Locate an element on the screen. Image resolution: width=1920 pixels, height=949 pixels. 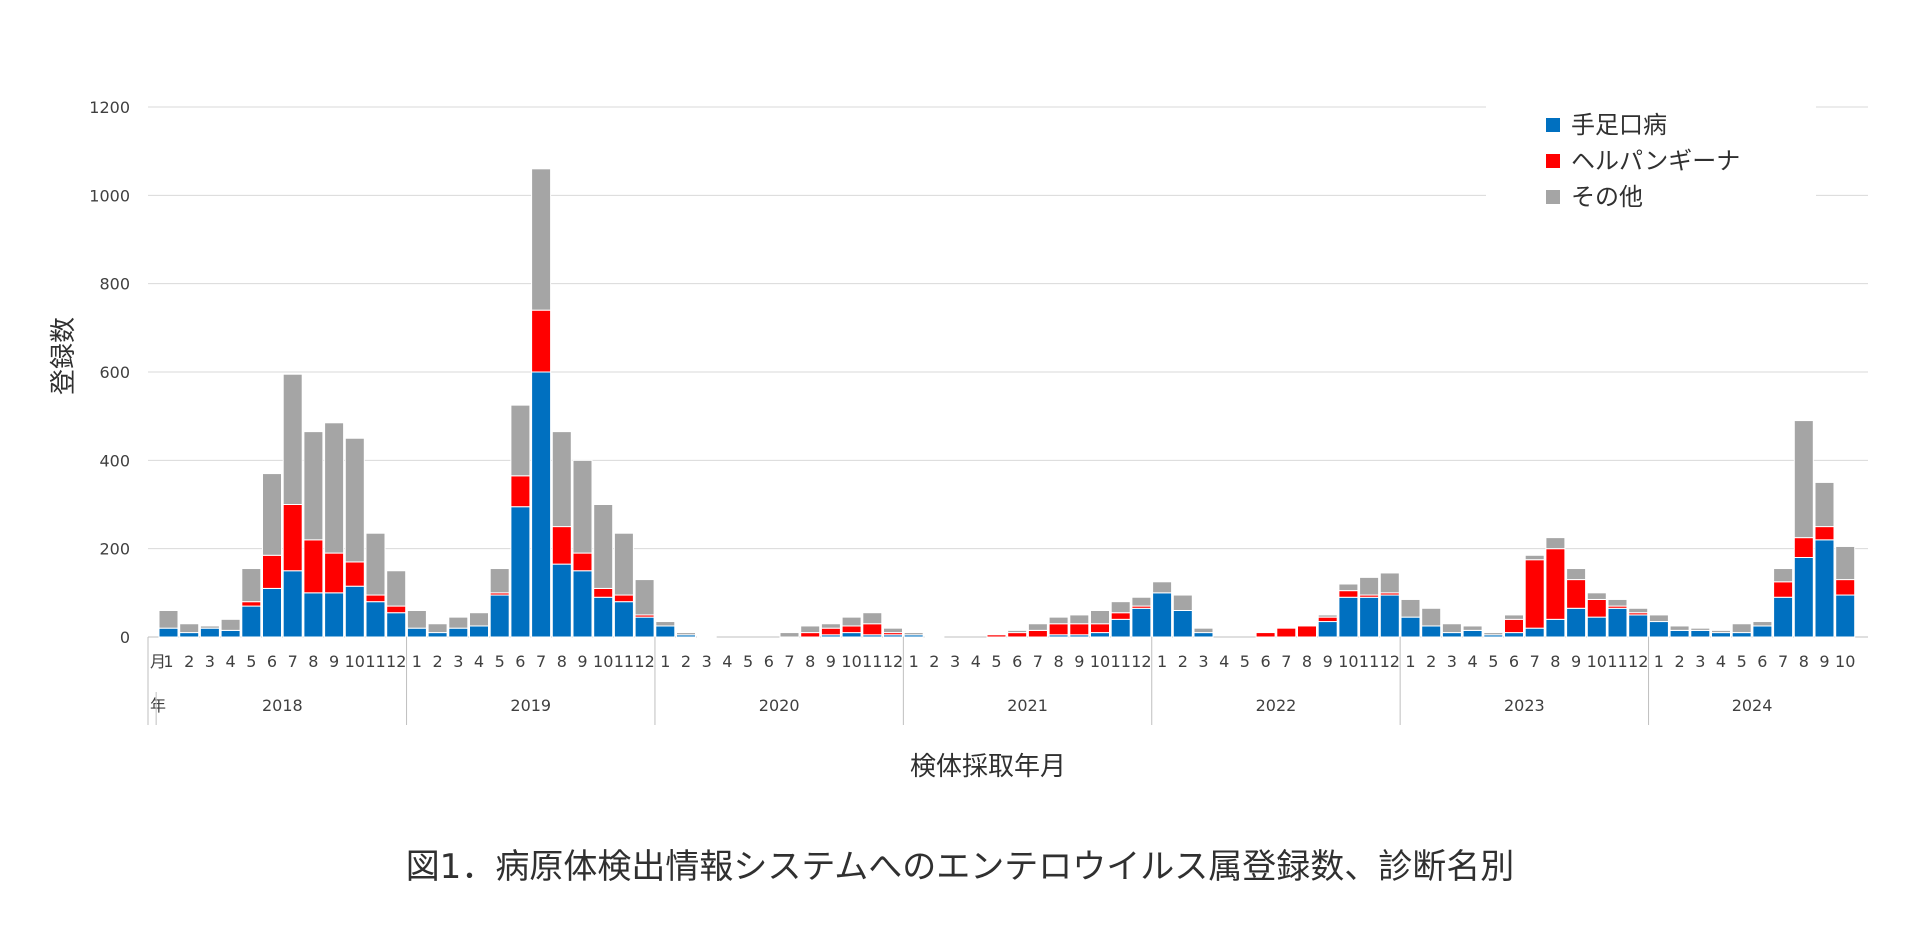
legend-label-herpangina: ヘルパンギーナ is located at coordinates (1655, 161).